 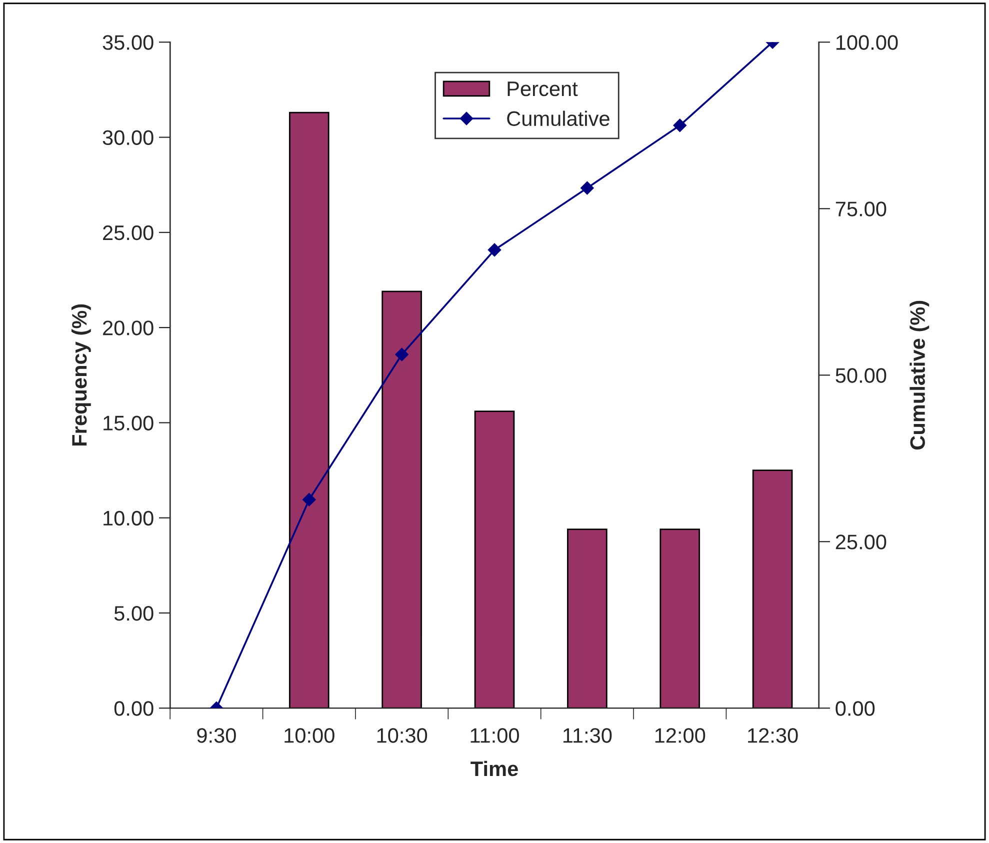 I want to click on y-tick-label: 30.00, so click(x=128, y=138).